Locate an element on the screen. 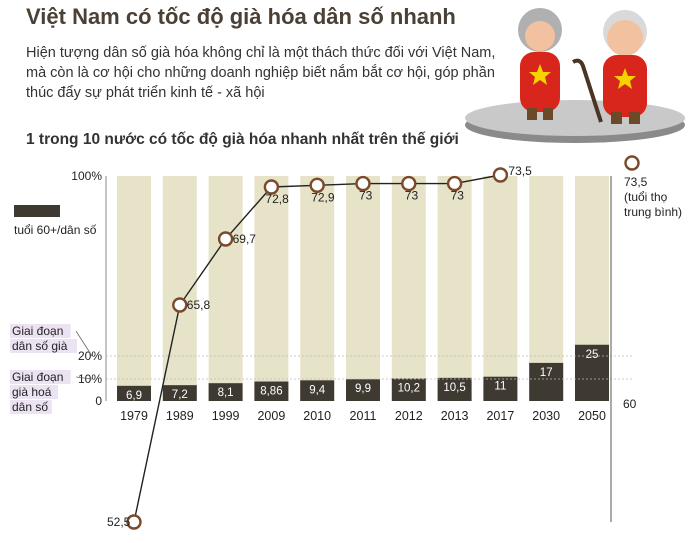 The image size is (688, 543). legend-bar-label: tuổi 60+/dân số is located at coordinates (55, 230).